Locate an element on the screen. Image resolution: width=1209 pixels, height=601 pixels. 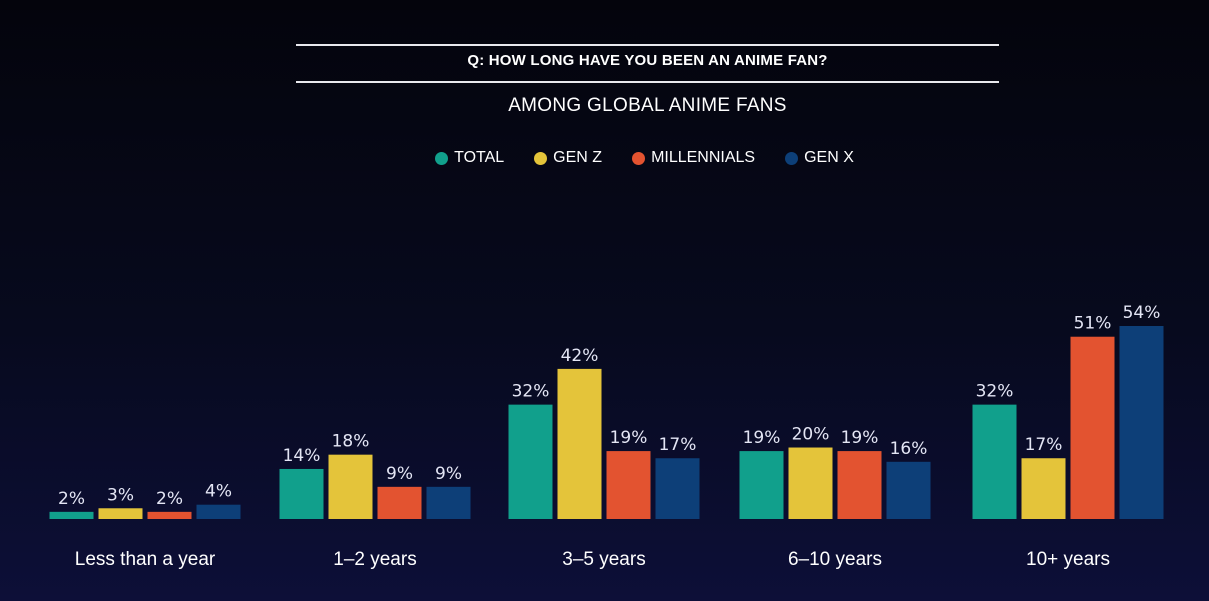
legend-swatch-gen-z is located at coordinates (541, 158).